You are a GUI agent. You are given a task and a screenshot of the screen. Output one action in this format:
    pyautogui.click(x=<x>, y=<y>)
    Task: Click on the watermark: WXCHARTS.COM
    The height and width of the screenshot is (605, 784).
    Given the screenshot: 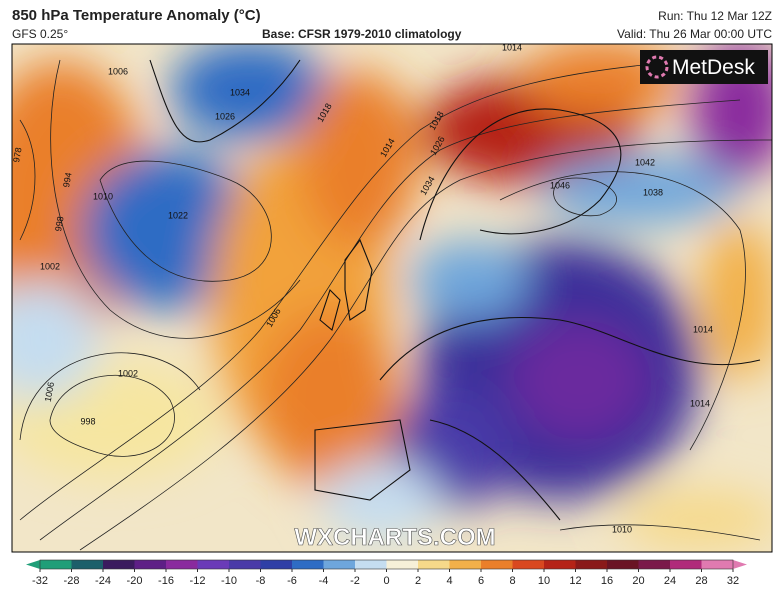 What is the action you would take?
    pyautogui.click(x=394, y=537)
    